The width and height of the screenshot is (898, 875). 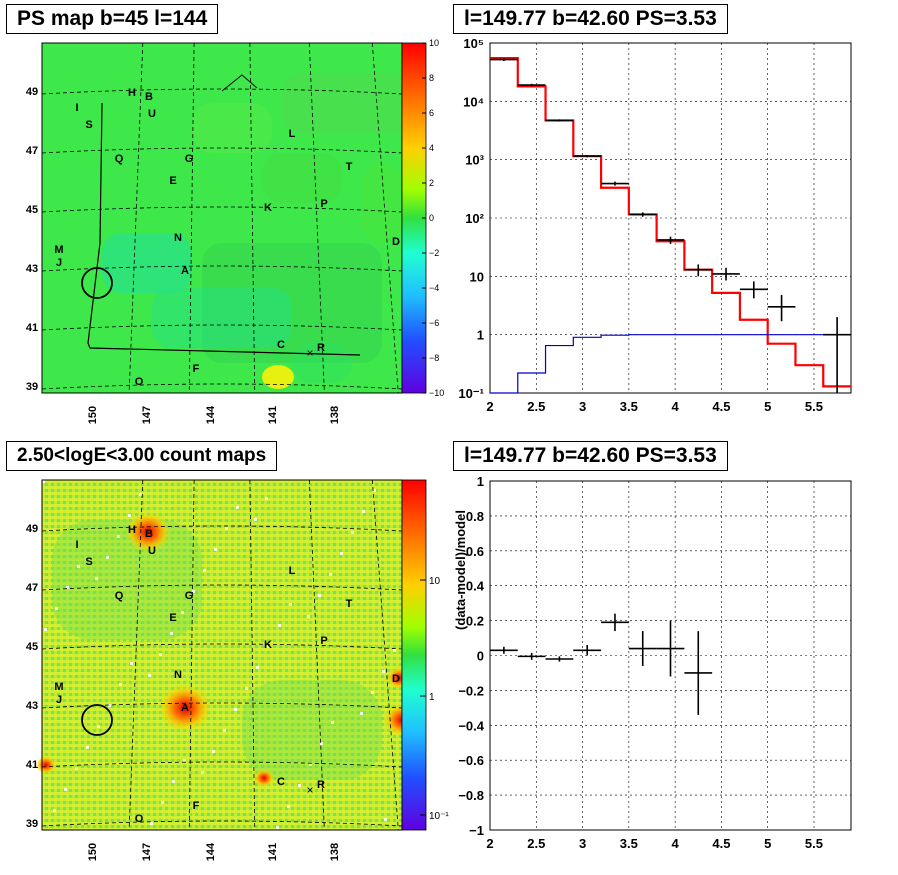 What do you see at coordinates (431, 218) in the screenshot?
I see `colorbar-top-tick-label: 0` at bounding box center [431, 218].